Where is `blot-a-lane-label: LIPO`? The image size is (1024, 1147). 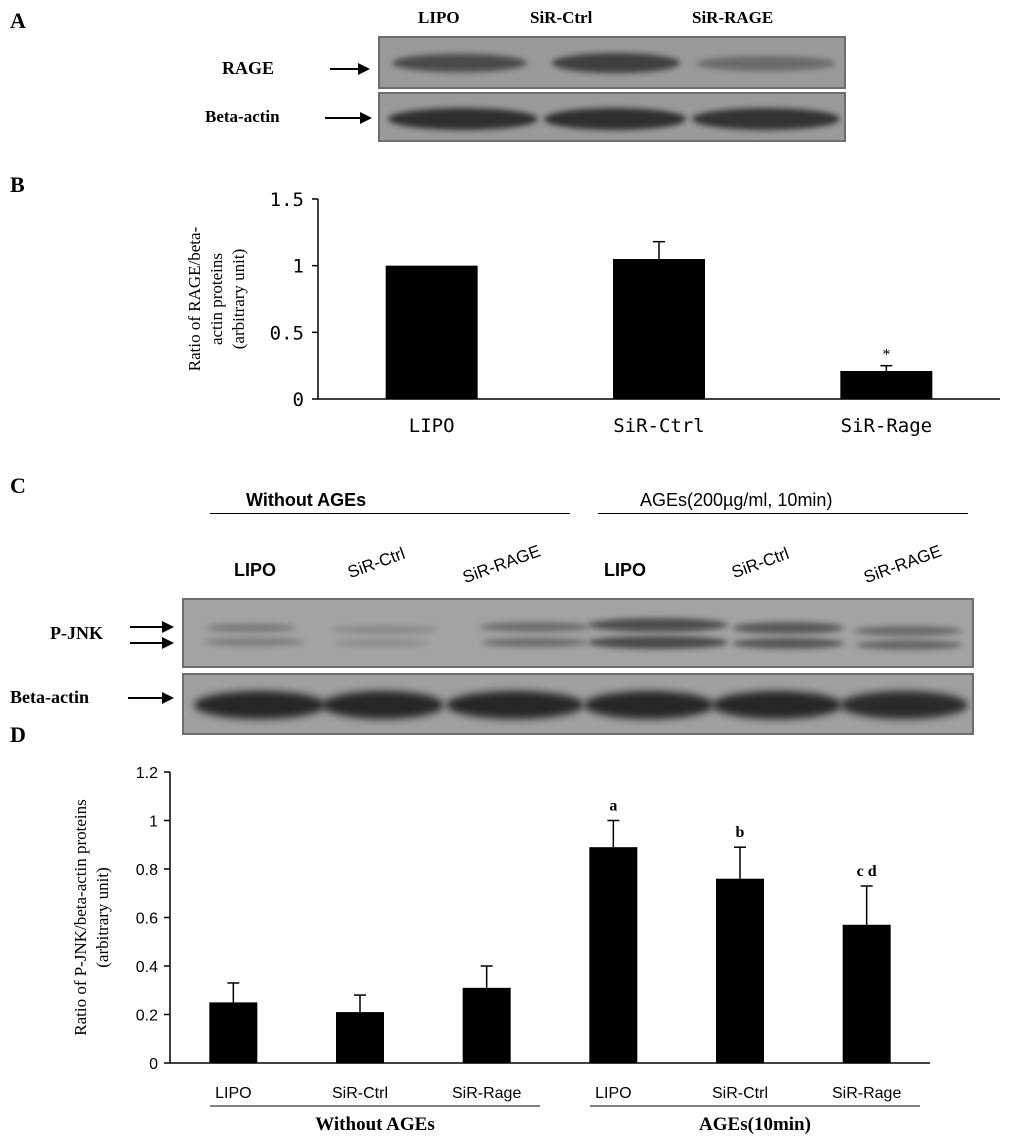
blot-a-lane-label: LIPO is located at coordinates (439, 17).